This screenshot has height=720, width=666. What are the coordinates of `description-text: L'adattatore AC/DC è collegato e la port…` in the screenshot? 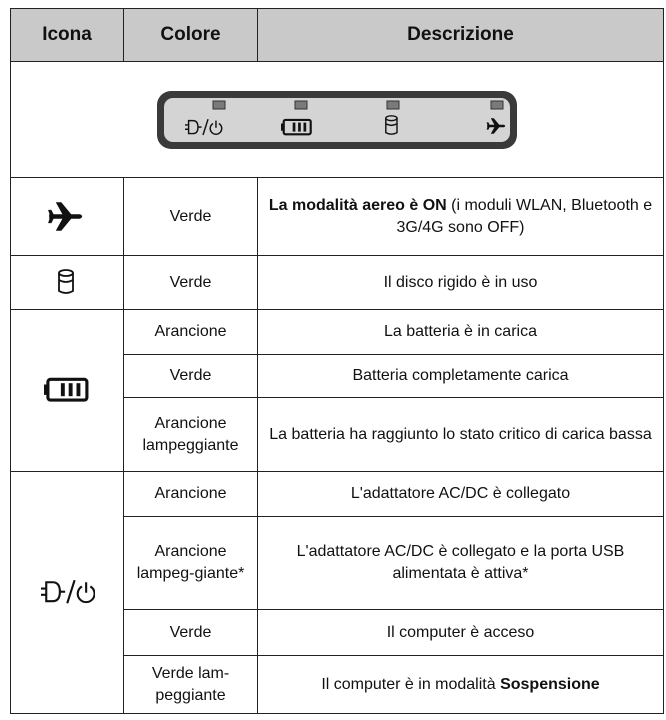 It's located at (460, 562).